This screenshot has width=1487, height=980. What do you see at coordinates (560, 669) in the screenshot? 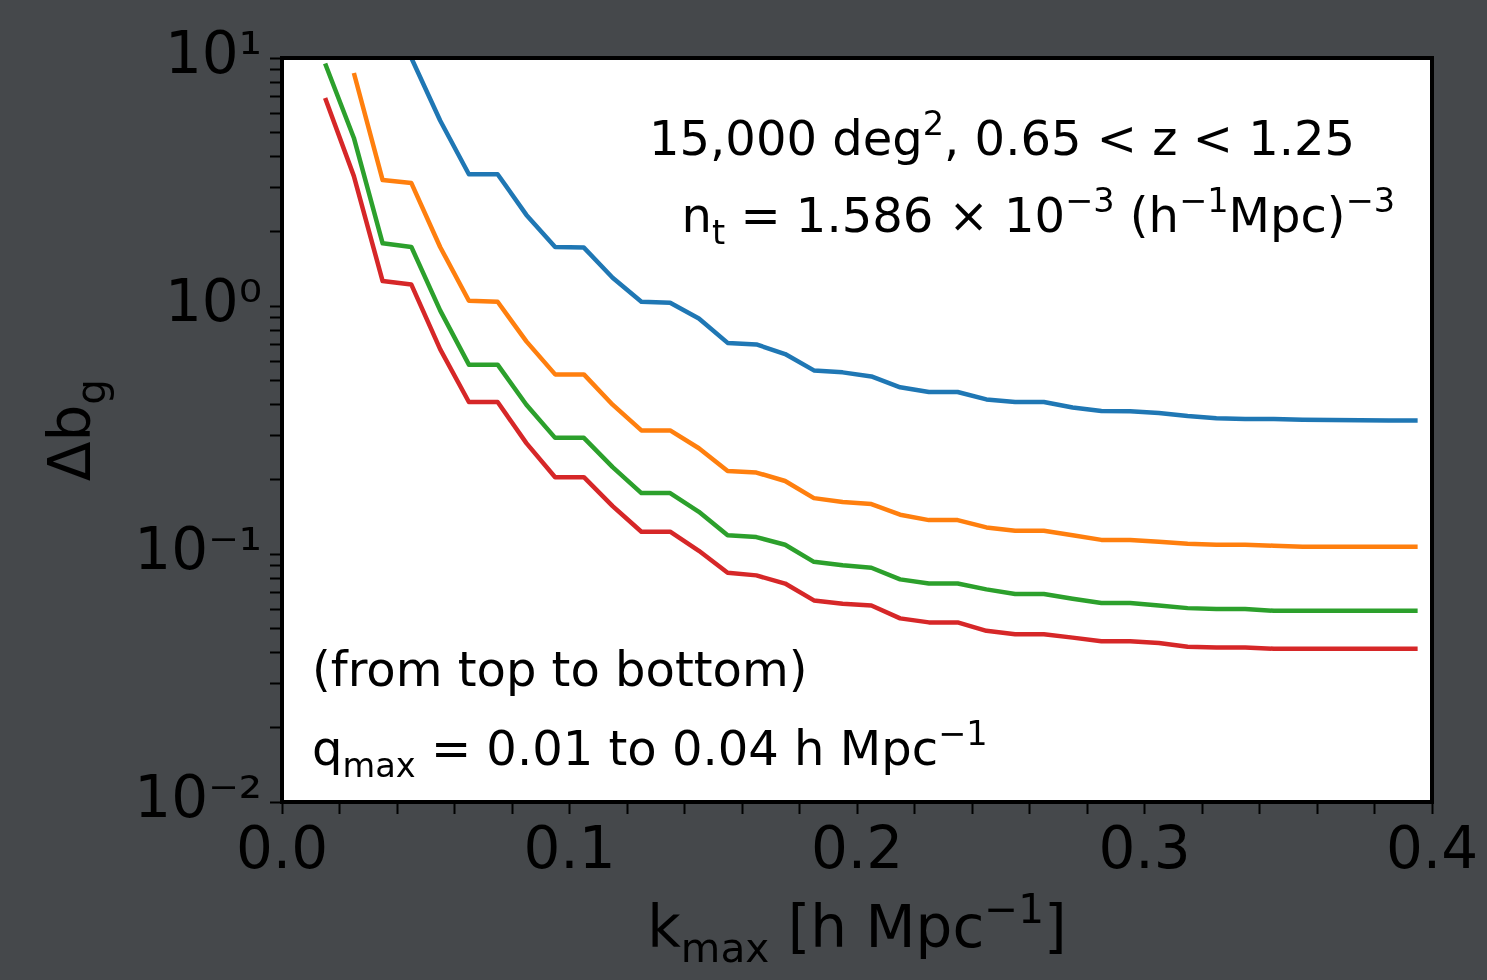
I see `annotation: (from top to bottom)` at bounding box center [560, 669].